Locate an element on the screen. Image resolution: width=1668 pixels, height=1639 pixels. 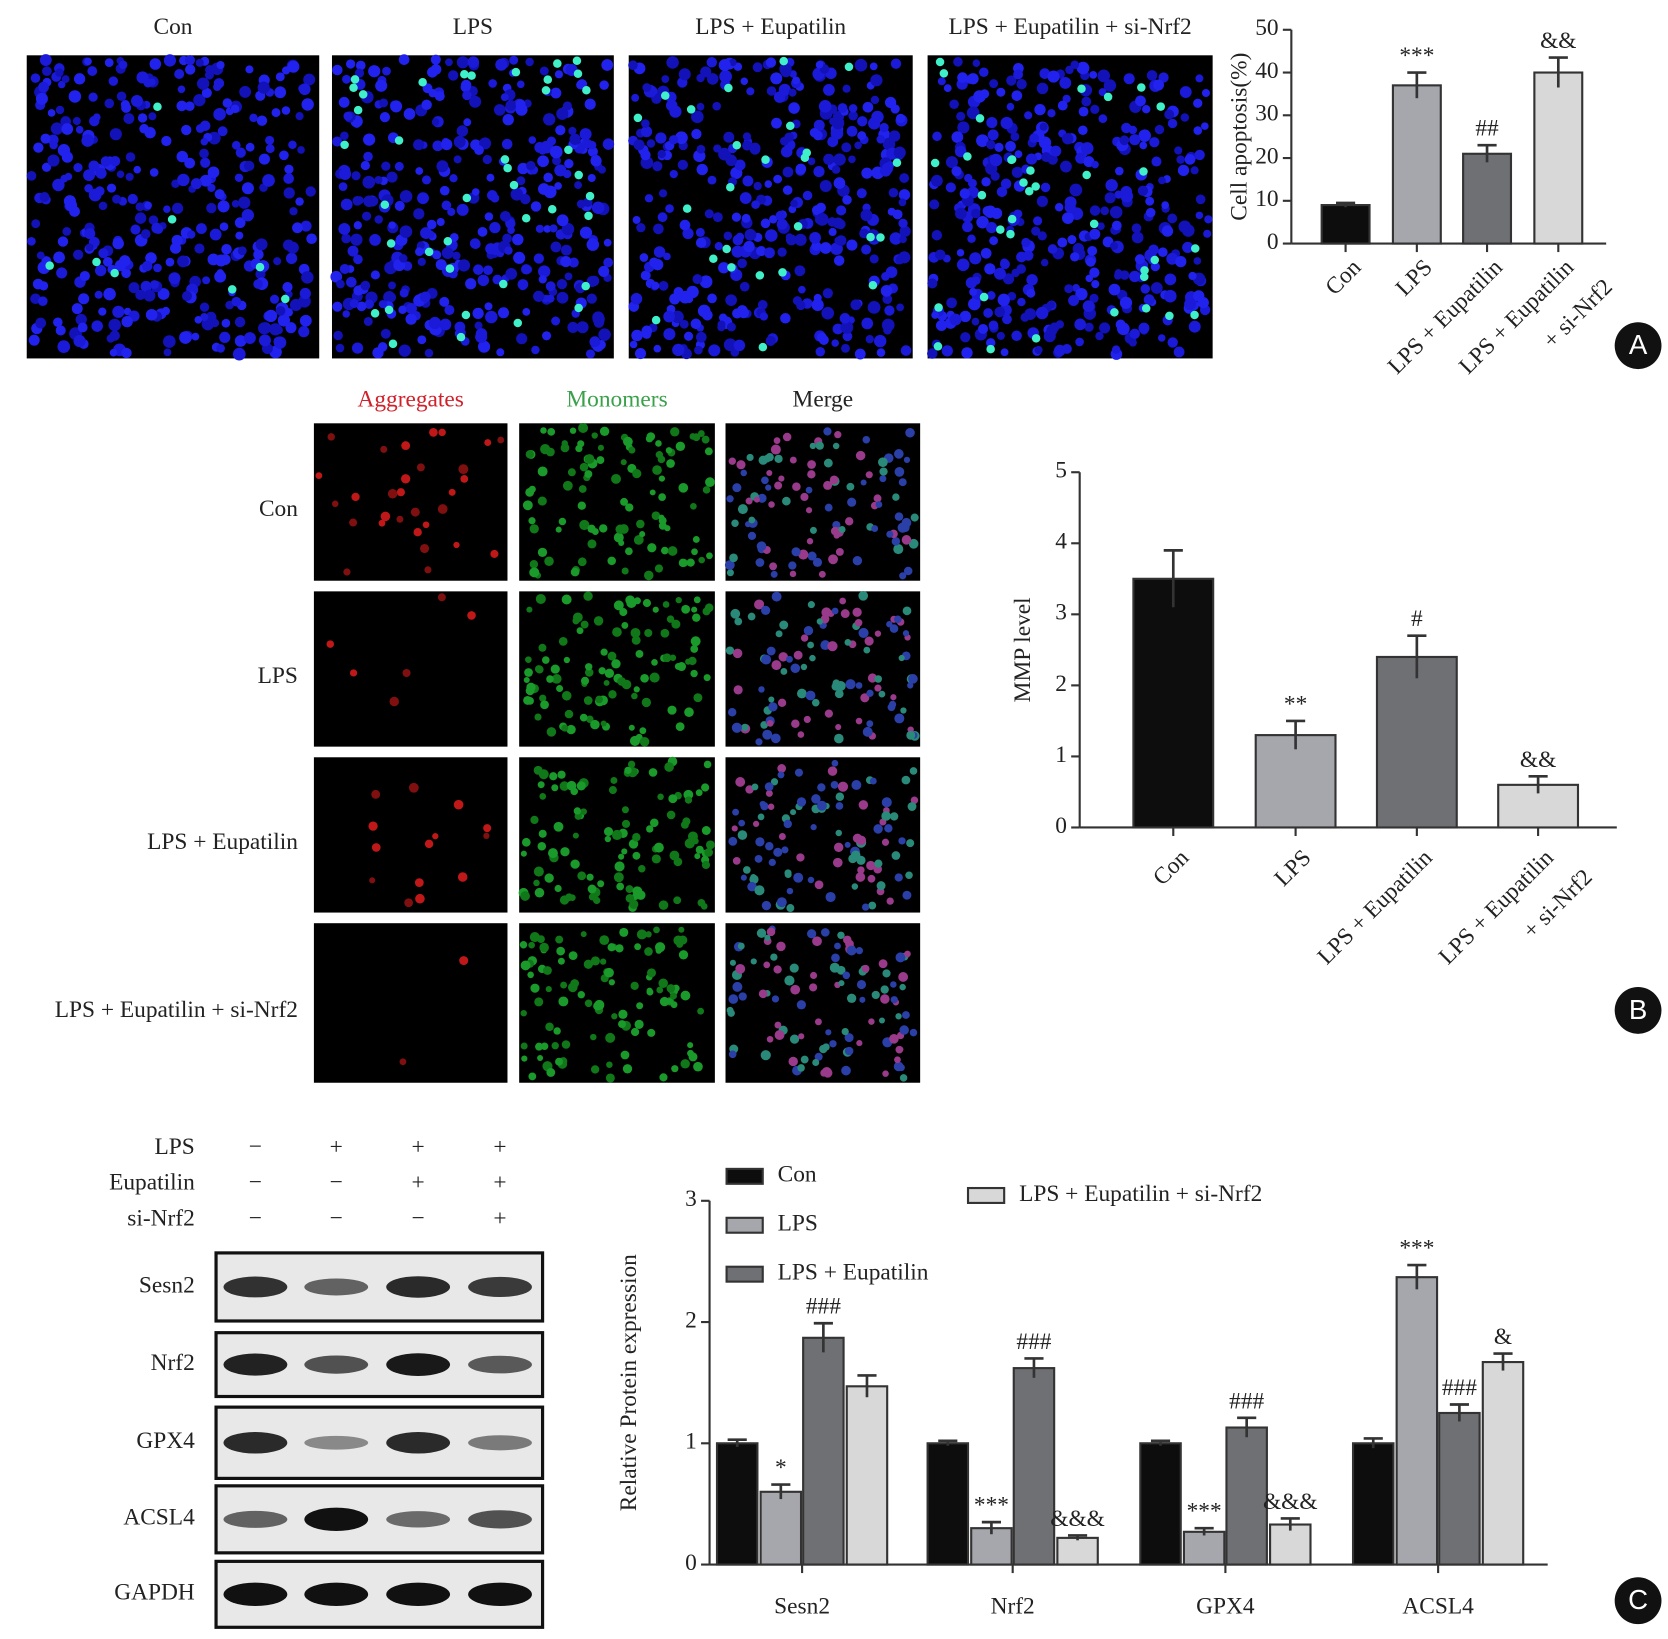
row-label: LPS + Eupatilin + si-Nrf2 is located at coordinates (176, 1010).